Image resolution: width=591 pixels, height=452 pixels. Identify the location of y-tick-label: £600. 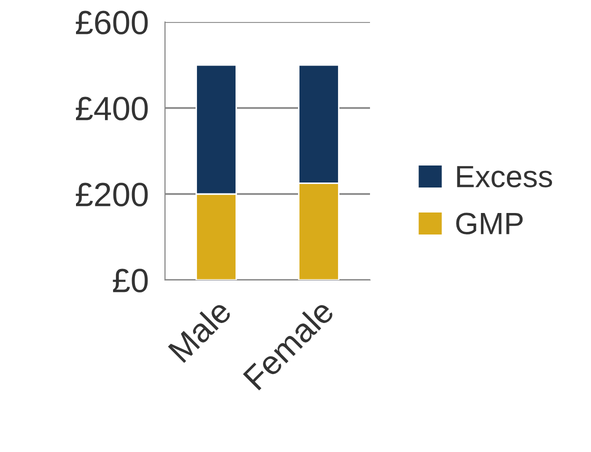
(112, 22).